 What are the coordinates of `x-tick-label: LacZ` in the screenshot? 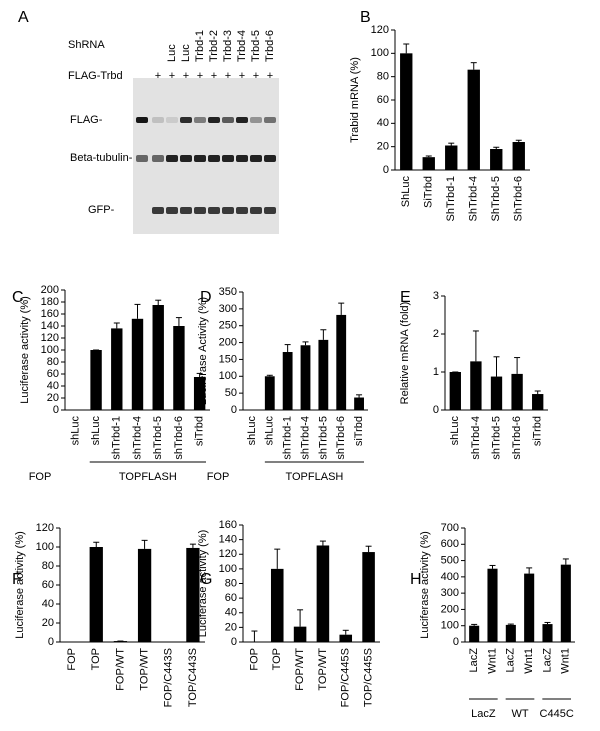 It's located at (547, 660).